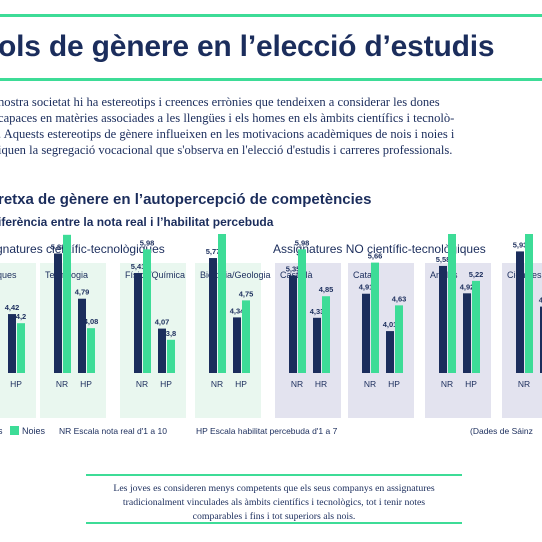  What do you see at coordinates (501, 431) in the screenshot?
I see `source-note: (Dades de Sáinz` at bounding box center [501, 431].